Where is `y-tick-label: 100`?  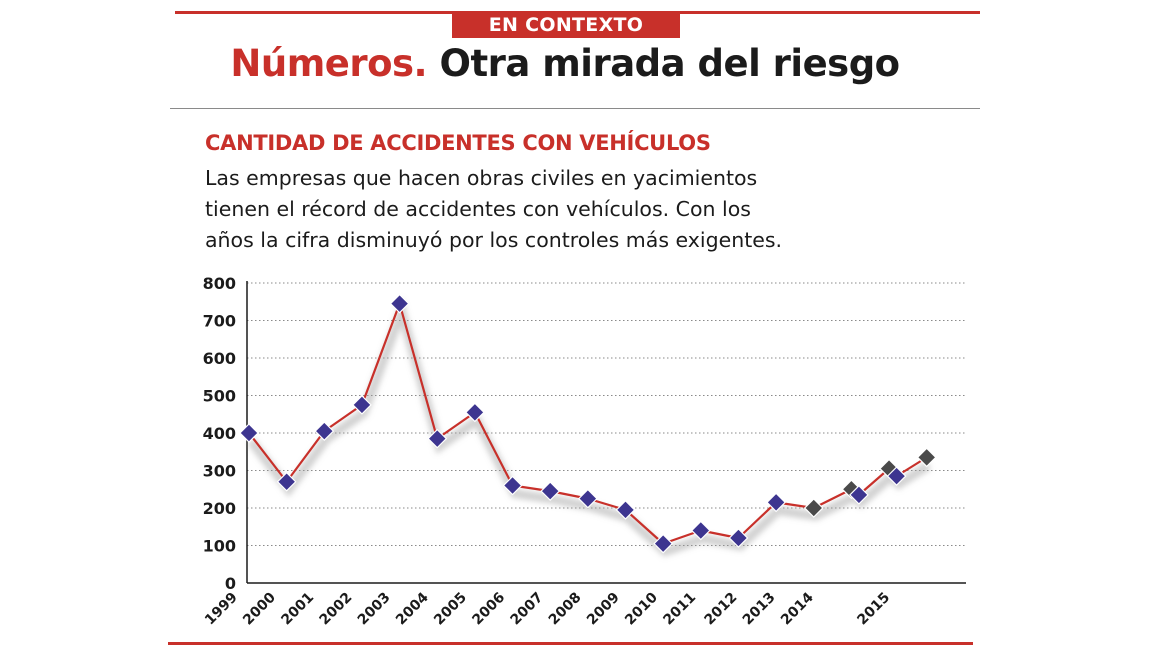
y-tick-label: 100 is located at coordinates (219, 546).